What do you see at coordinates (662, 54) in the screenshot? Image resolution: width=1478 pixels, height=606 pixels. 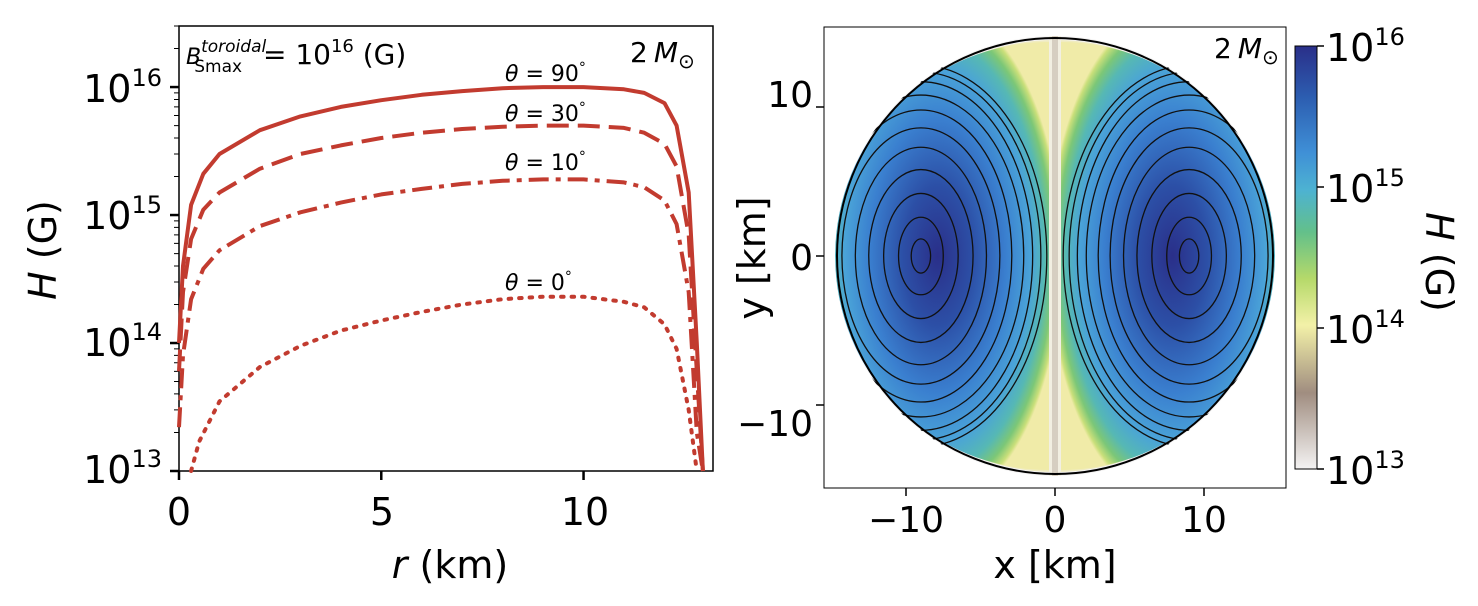 I see `mass-annotation-left: 2 M⊙` at bounding box center [662, 54].